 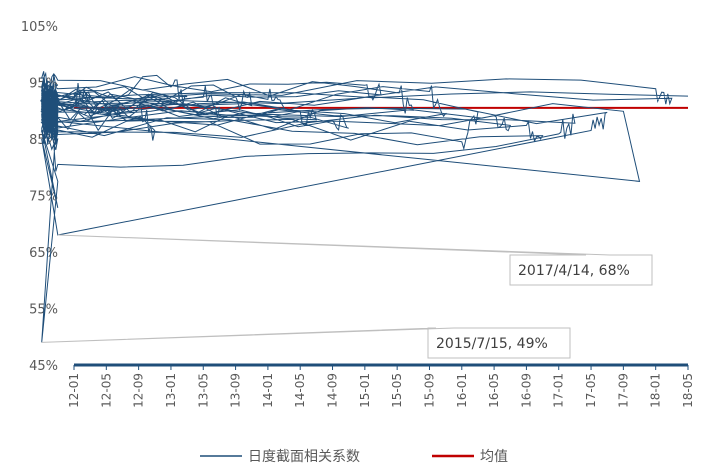 What do you see at coordinates (39, 27) in the screenshot?
I see `y-tick-label: 105%` at bounding box center [39, 27].